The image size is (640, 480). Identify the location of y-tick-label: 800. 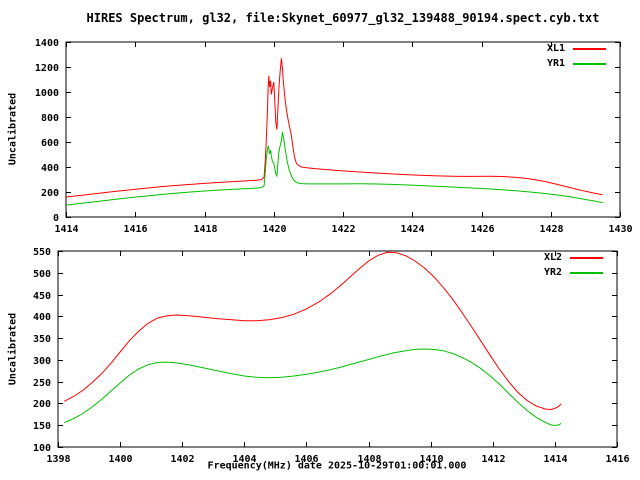
(50, 118).